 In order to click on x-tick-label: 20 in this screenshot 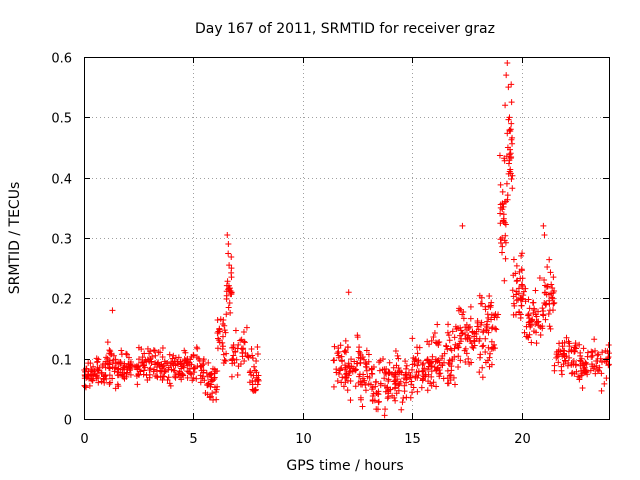, I will do `click(522, 439)`.